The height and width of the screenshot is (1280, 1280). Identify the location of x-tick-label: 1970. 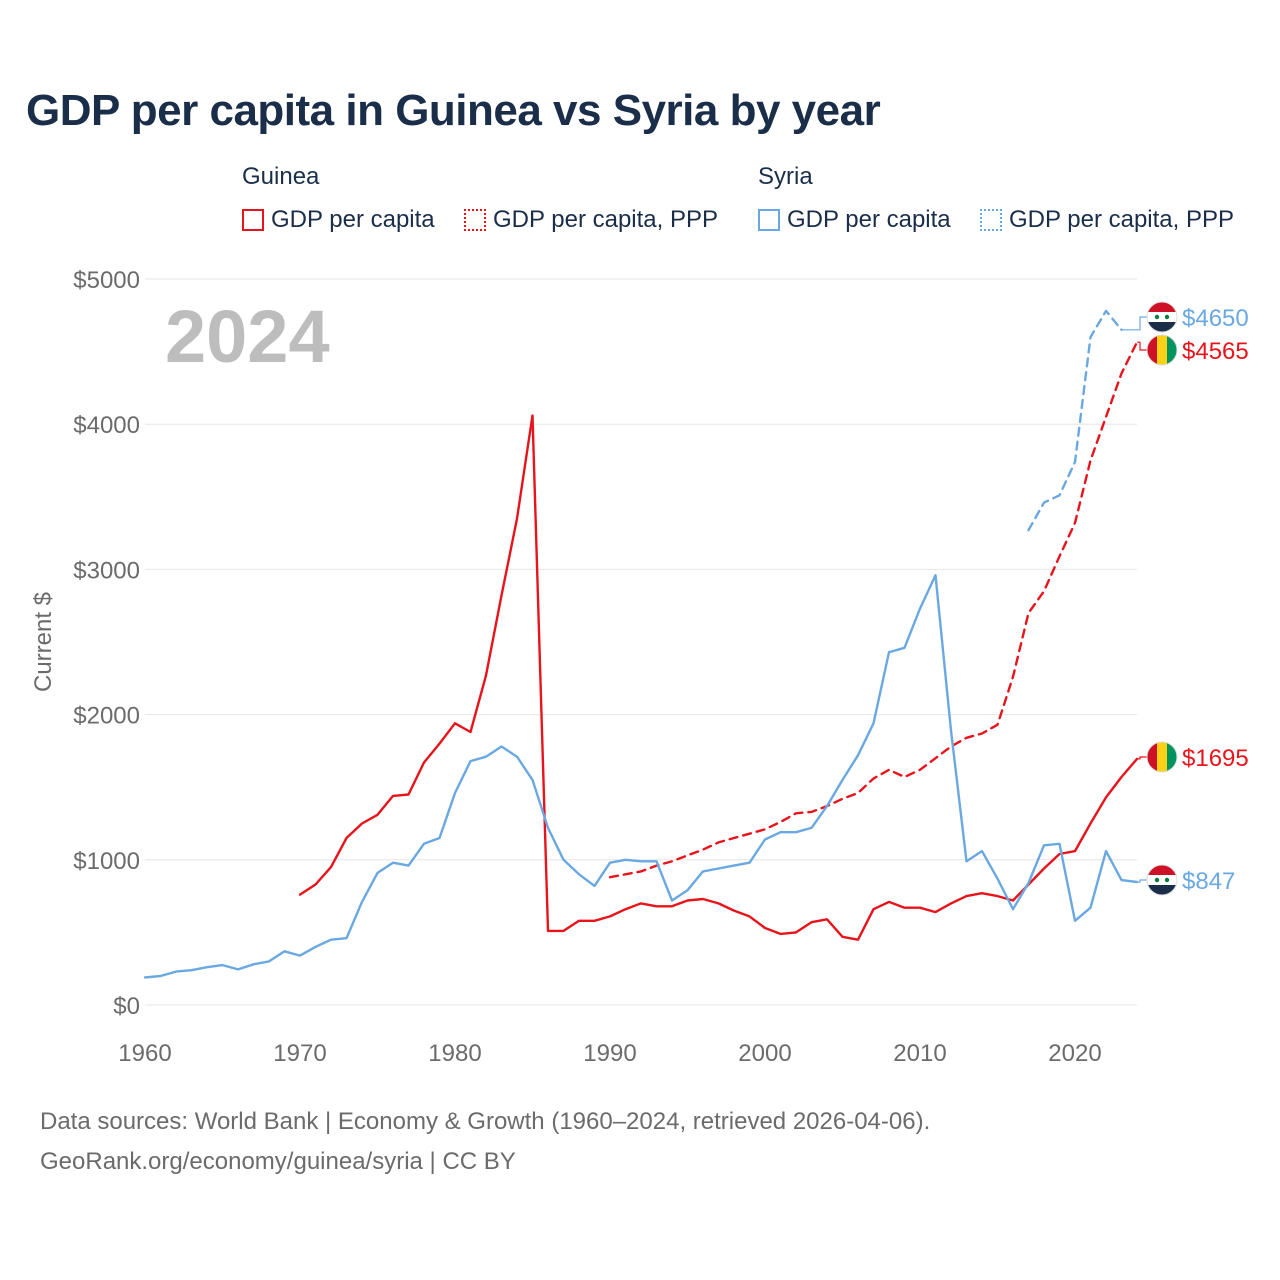
(299, 1053).